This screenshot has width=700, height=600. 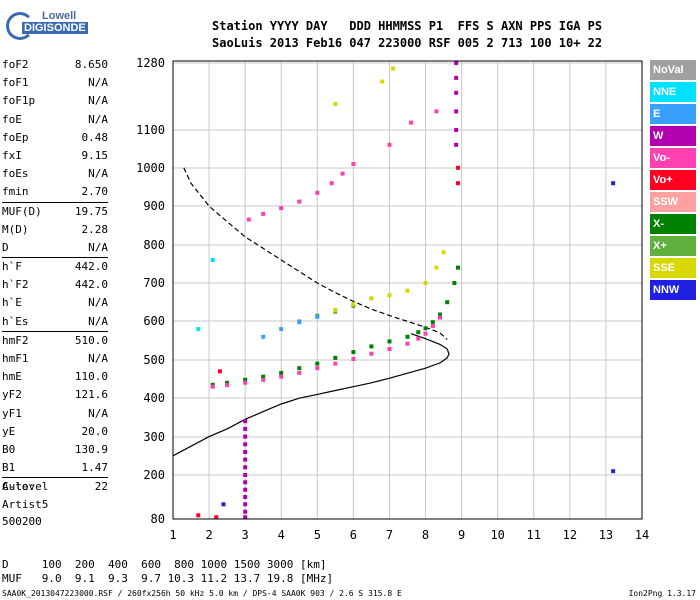 I want to click on param-name: MUF(D), so click(x=22, y=211).